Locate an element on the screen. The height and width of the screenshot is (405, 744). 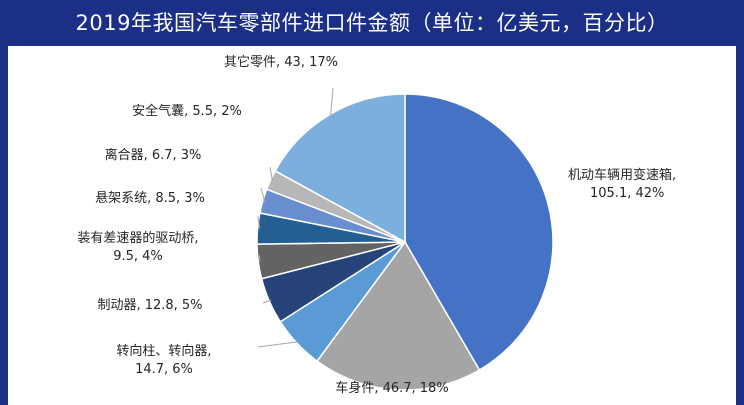
slice-label-8: 安全气囊, 5.5, 2% is located at coordinates (187, 111).